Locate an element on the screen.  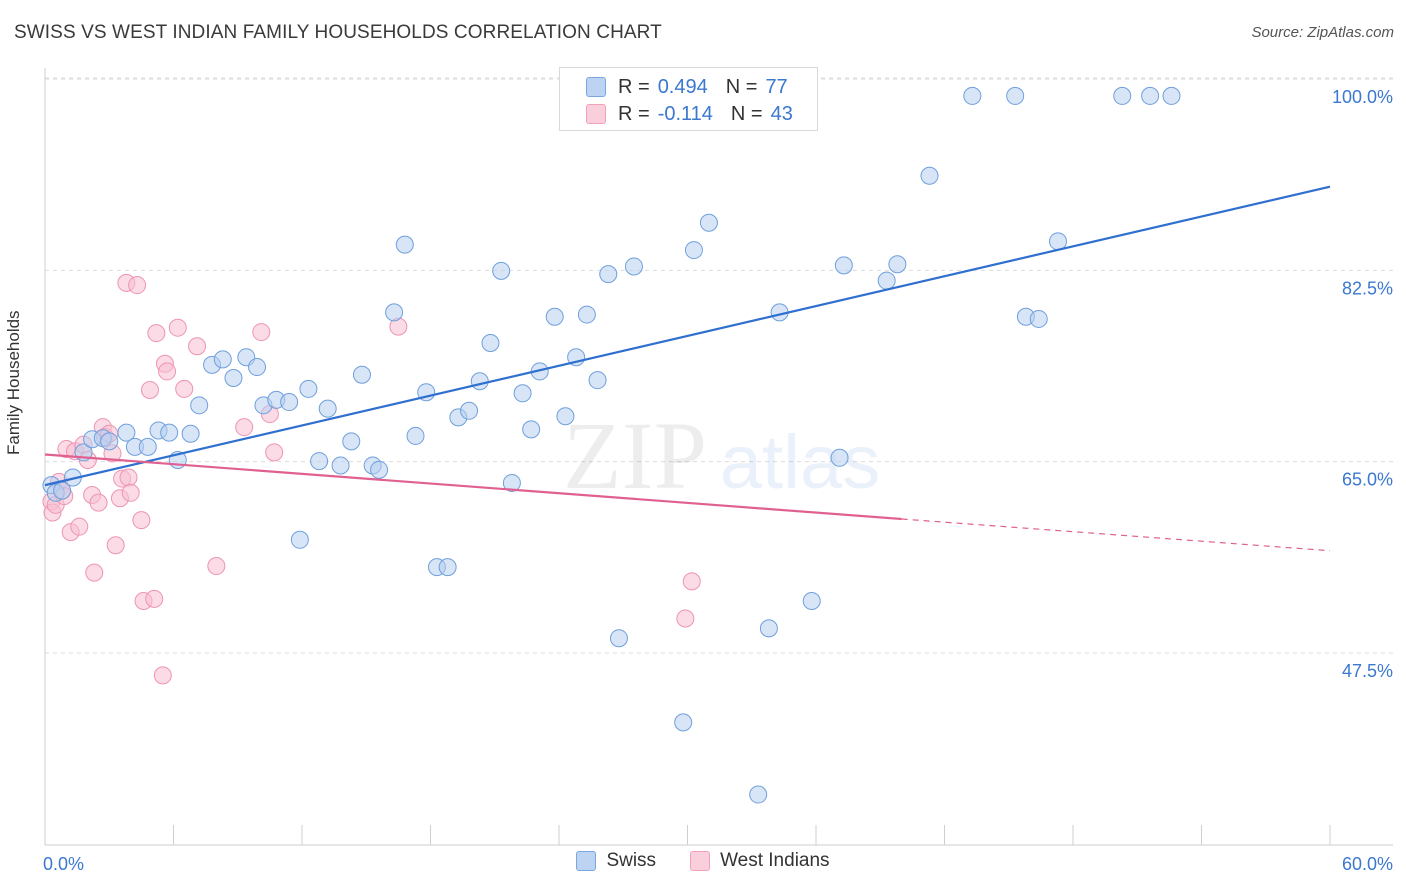
y-axis-label: Family Households is located at coordinates (13, 382).